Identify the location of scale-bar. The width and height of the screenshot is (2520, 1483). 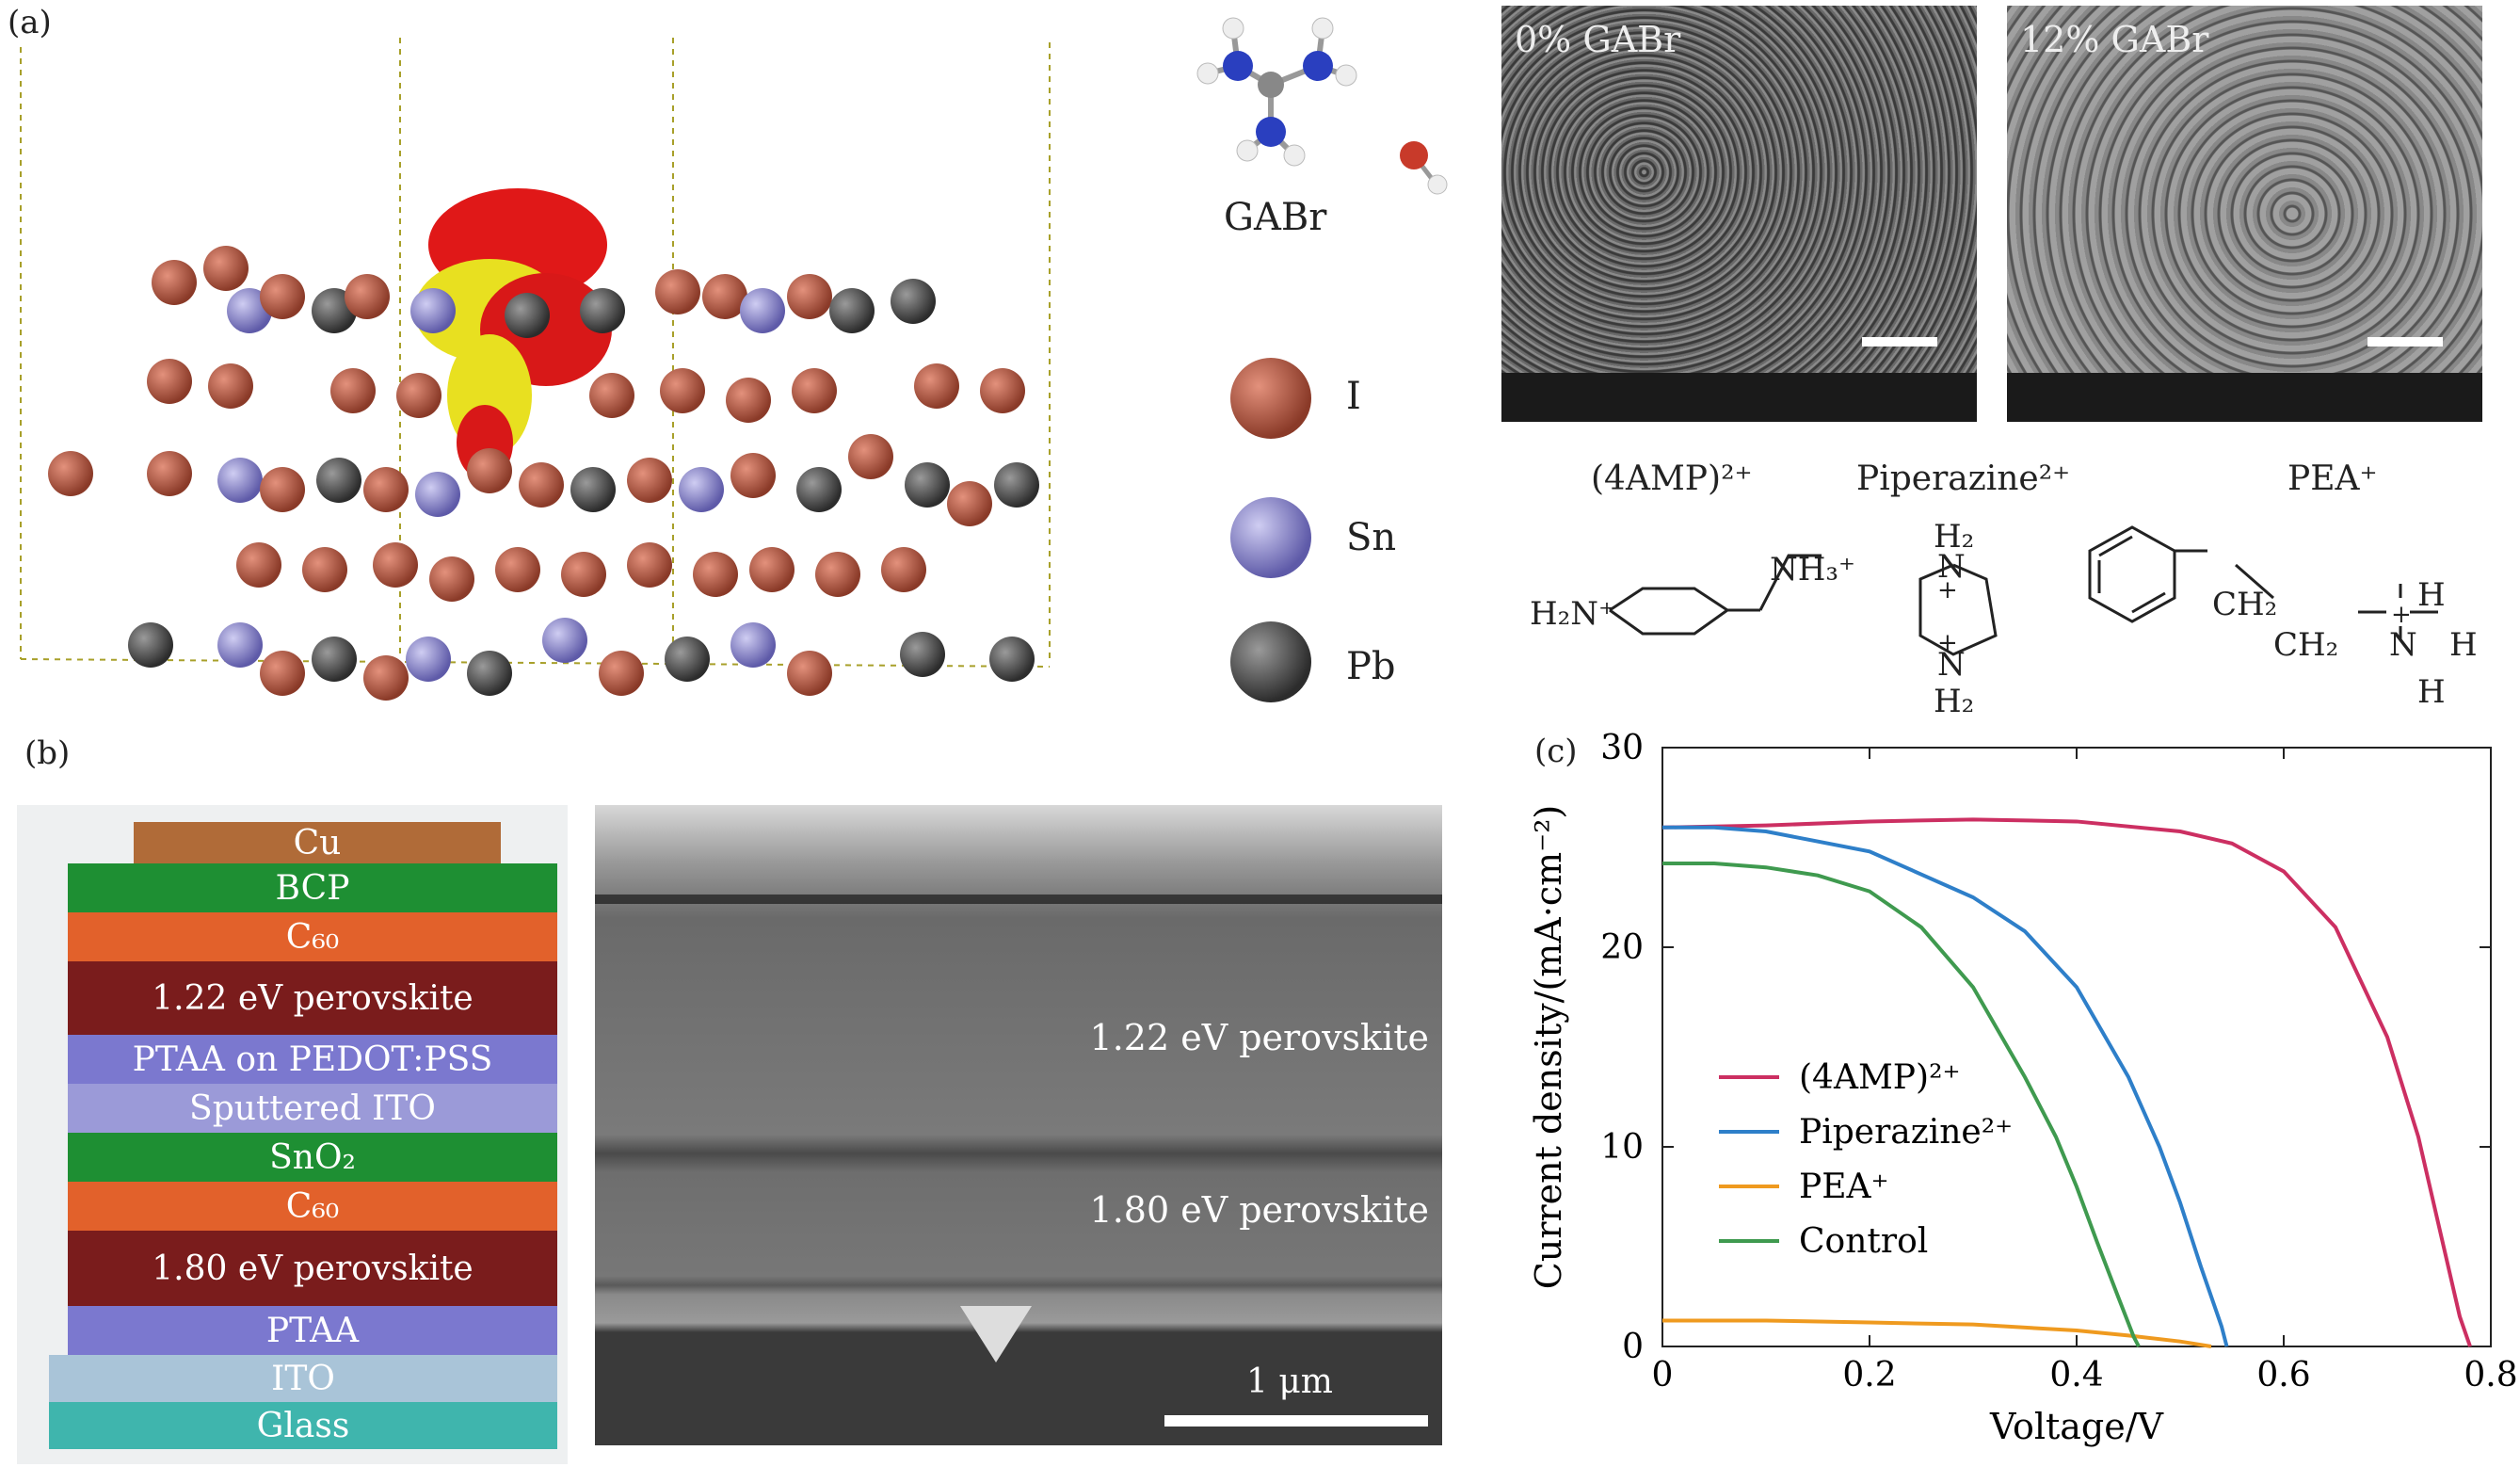
(1296, 1421).